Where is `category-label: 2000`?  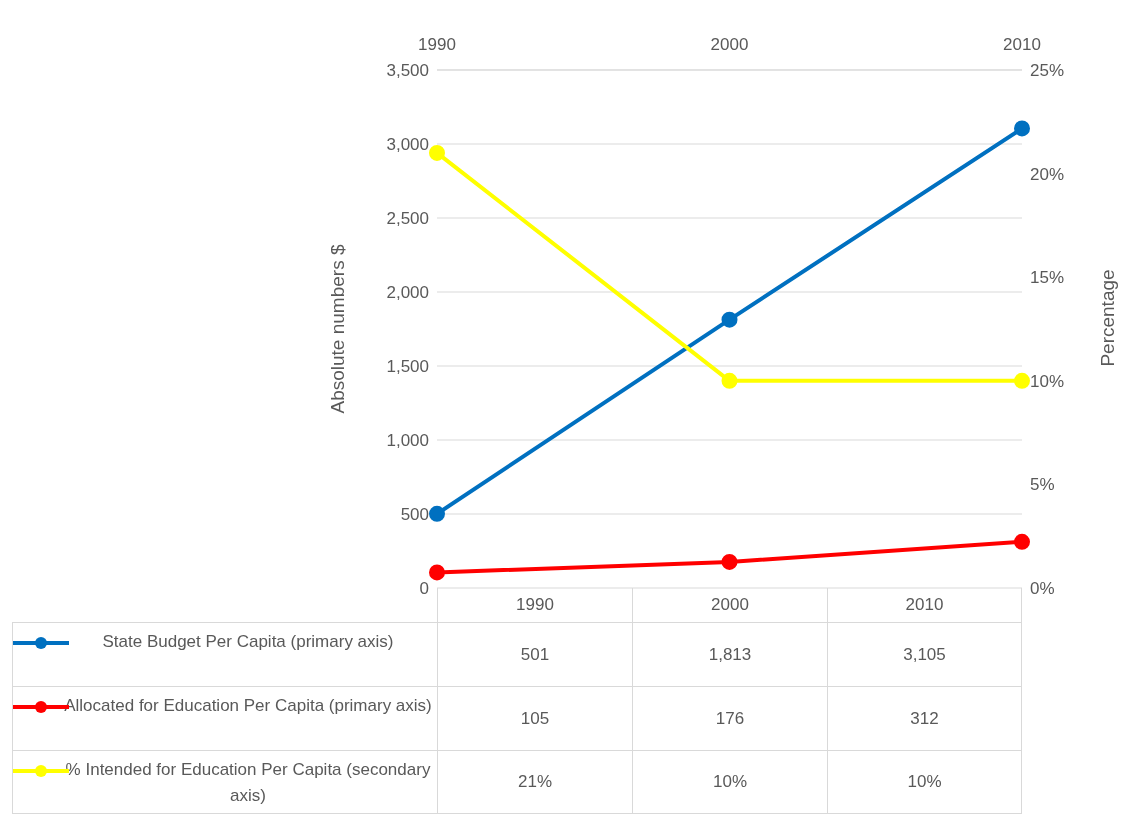 category-label: 2000 is located at coordinates (730, 604).